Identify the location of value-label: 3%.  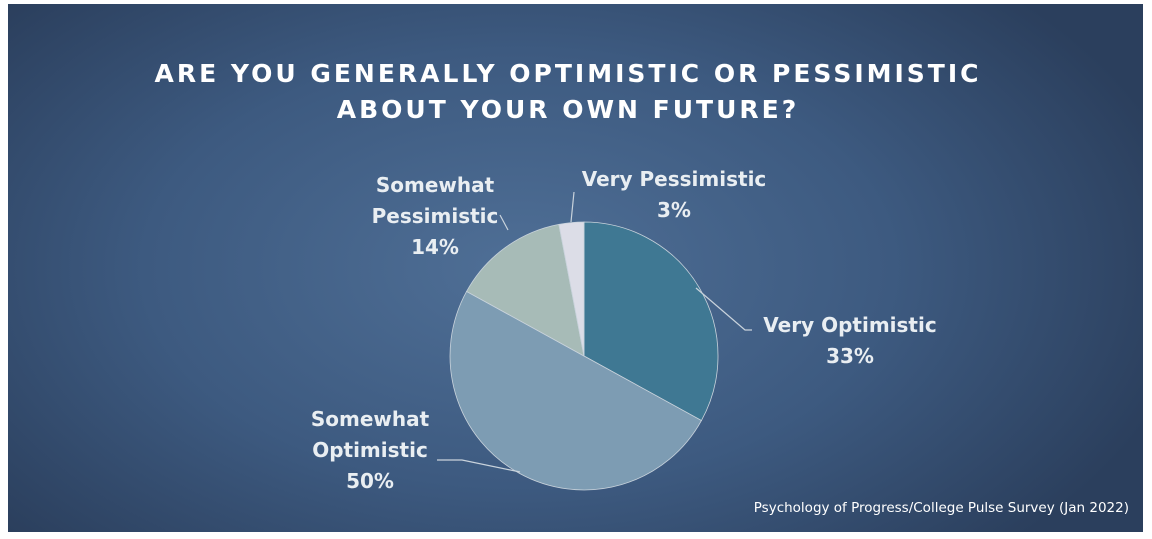
(674, 210).